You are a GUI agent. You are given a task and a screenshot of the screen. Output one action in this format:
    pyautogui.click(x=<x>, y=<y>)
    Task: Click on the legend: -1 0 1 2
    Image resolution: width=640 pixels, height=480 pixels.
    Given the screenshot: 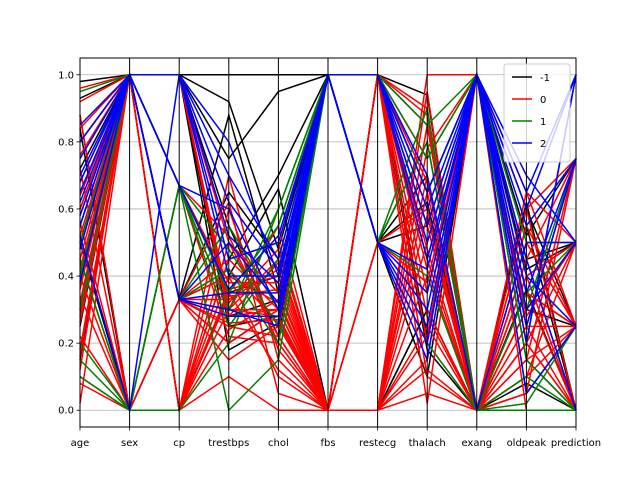 What is the action you would take?
    pyautogui.click(x=537, y=113)
    